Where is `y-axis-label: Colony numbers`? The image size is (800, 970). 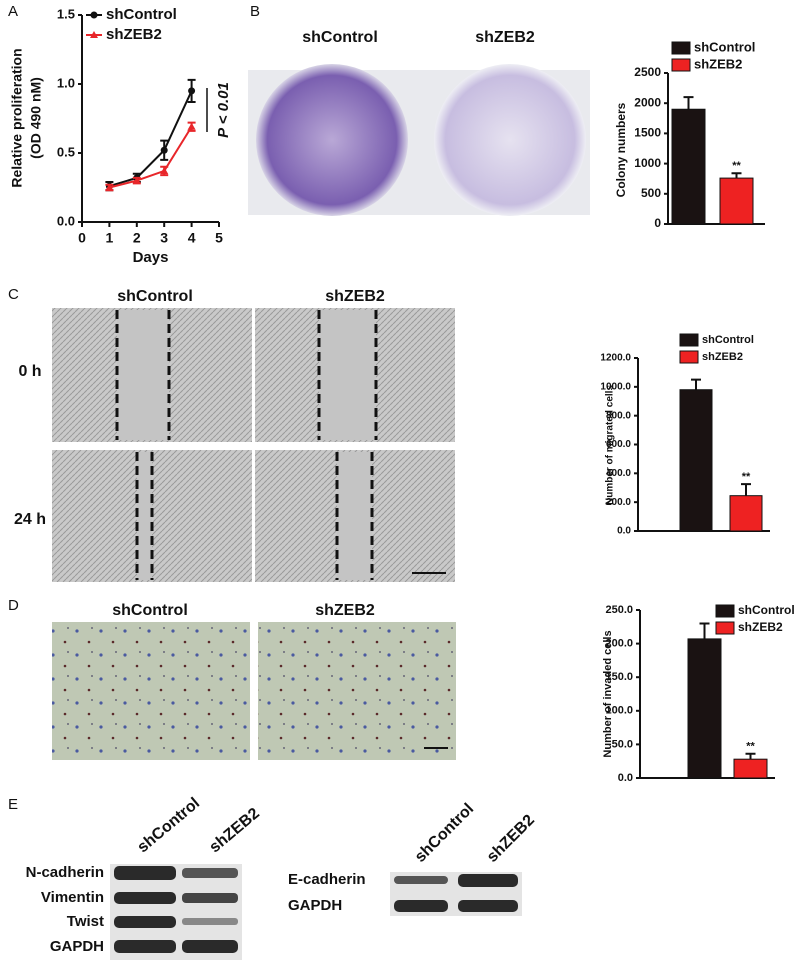
y-axis-label: Colony numbers is located at coordinates (621, 149).